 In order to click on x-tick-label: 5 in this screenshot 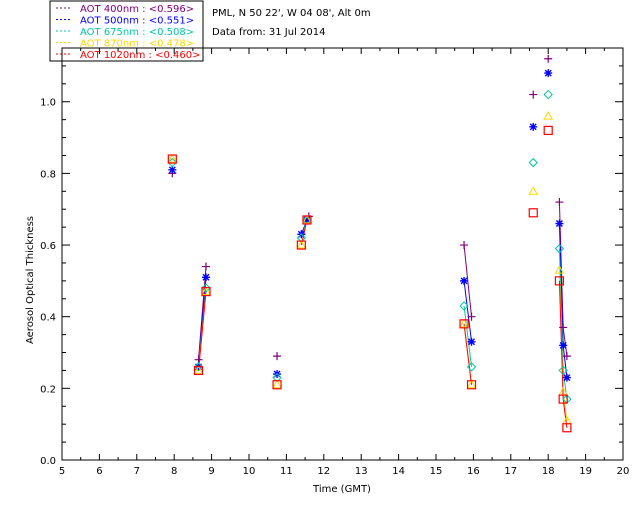, I will do `click(62, 471)`.